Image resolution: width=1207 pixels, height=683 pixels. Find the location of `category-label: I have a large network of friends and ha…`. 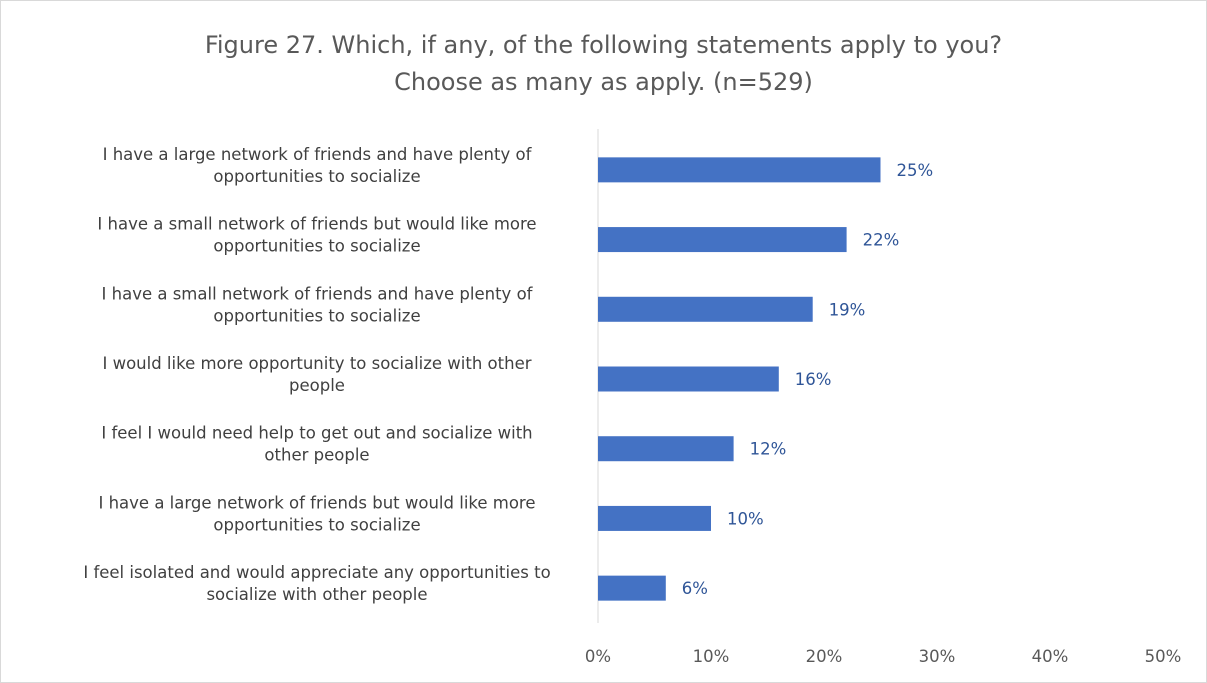

category-label: I have a large network of friends and ha… is located at coordinates (318, 154).